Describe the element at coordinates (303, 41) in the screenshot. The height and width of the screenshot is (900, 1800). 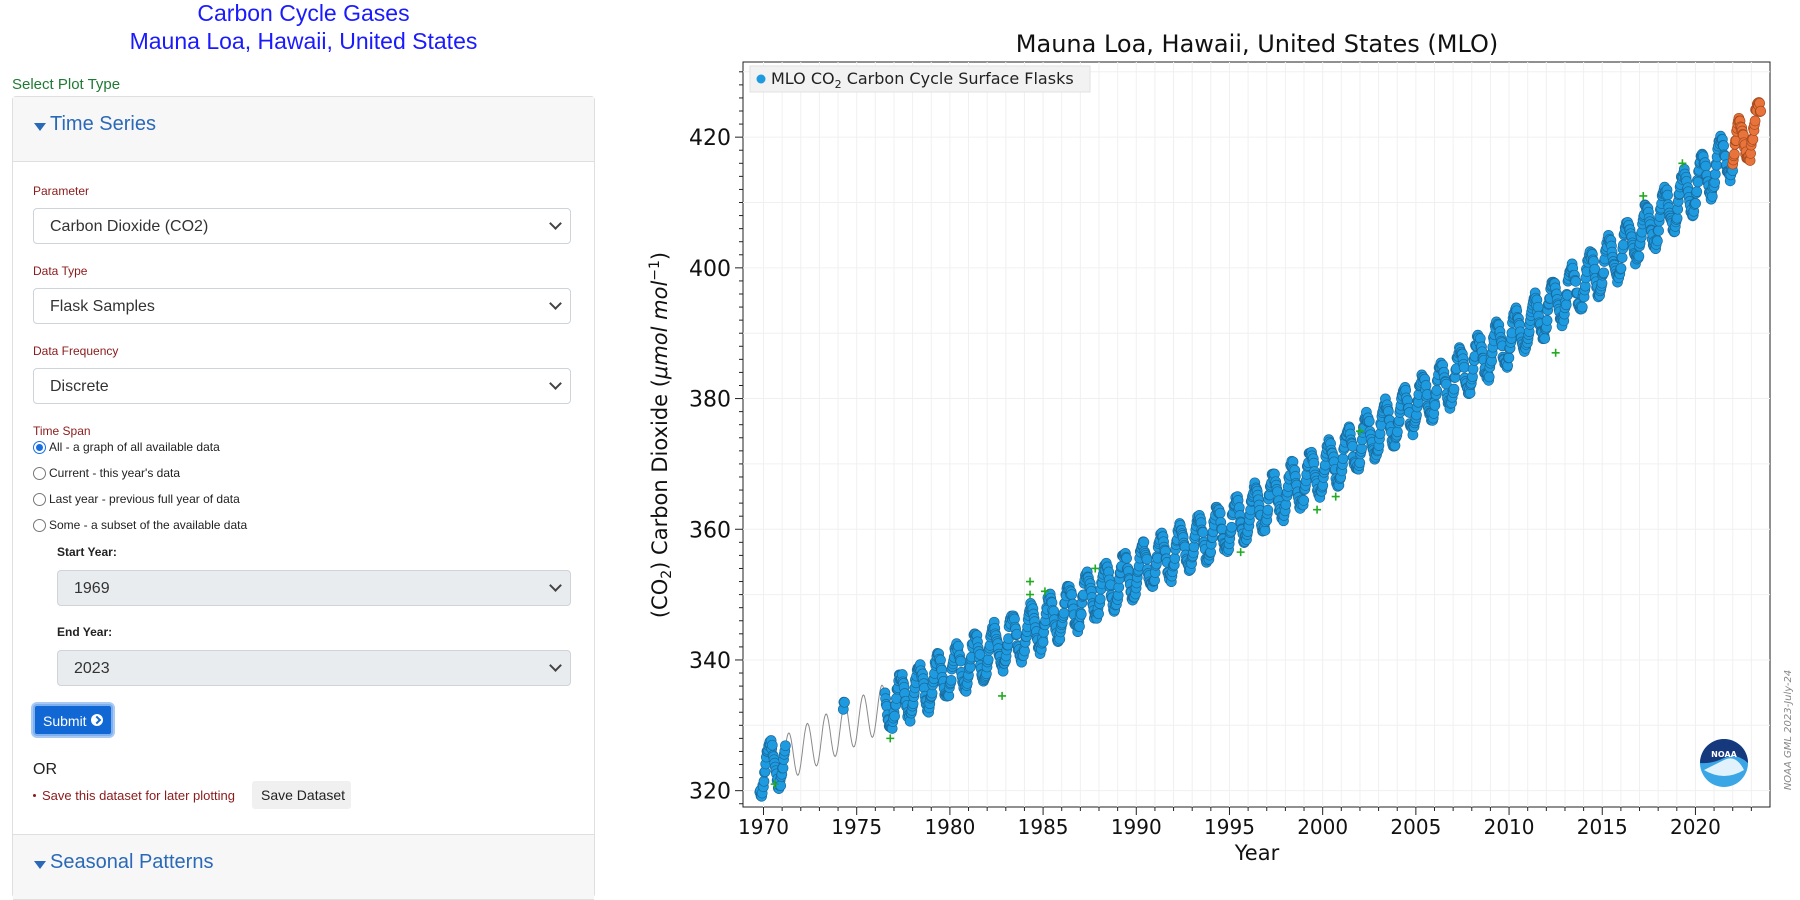
I see `page-subtitle: Mauna Loa, Hawaii, United States` at that location.